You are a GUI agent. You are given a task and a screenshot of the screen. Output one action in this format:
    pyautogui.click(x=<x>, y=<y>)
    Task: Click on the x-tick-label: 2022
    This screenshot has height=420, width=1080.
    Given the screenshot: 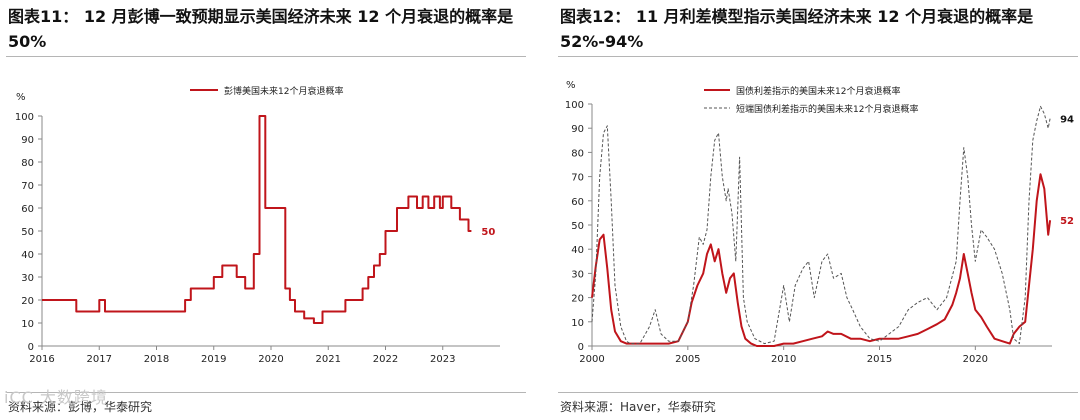 What is the action you would take?
    pyautogui.click(x=385, y=359)
    